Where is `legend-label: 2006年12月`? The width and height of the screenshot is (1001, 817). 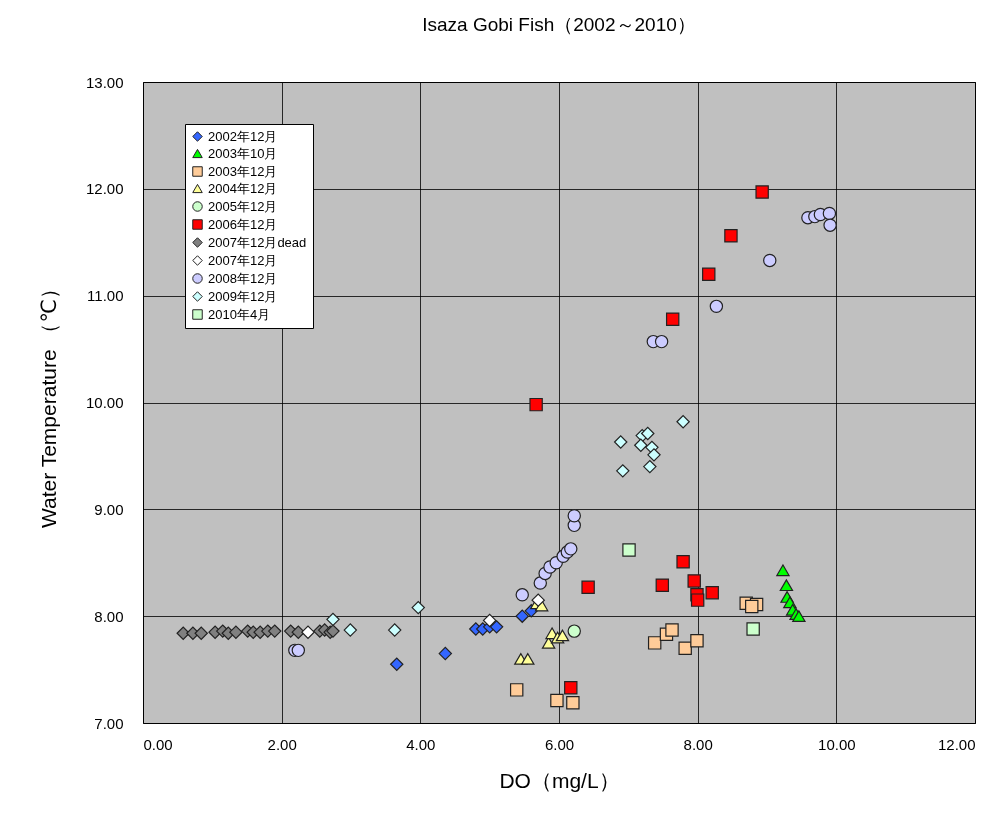 legend-label: 2006年12月 is located at coordinates (243, 224).